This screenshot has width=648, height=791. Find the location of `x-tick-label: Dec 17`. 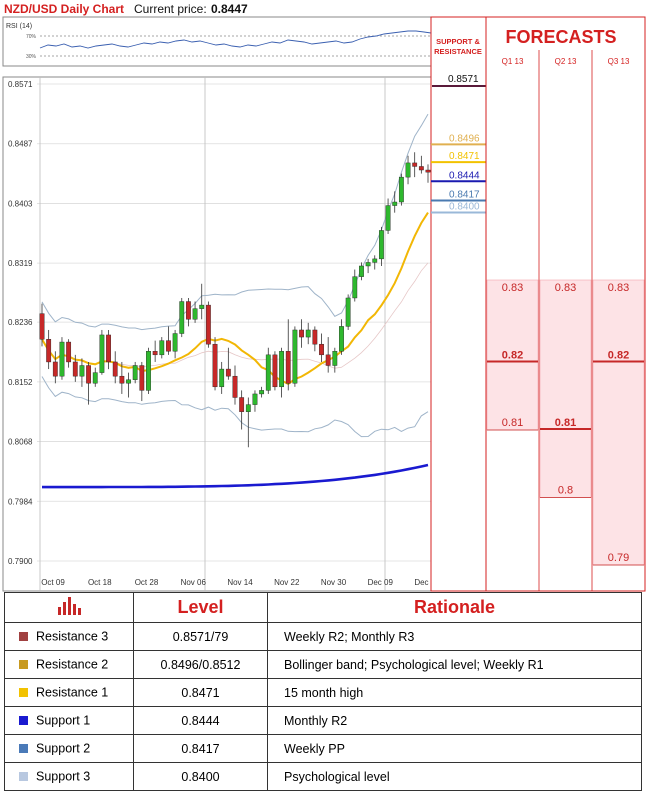

x-tick-label: Dec 17 is located at coordinates (427, 582).